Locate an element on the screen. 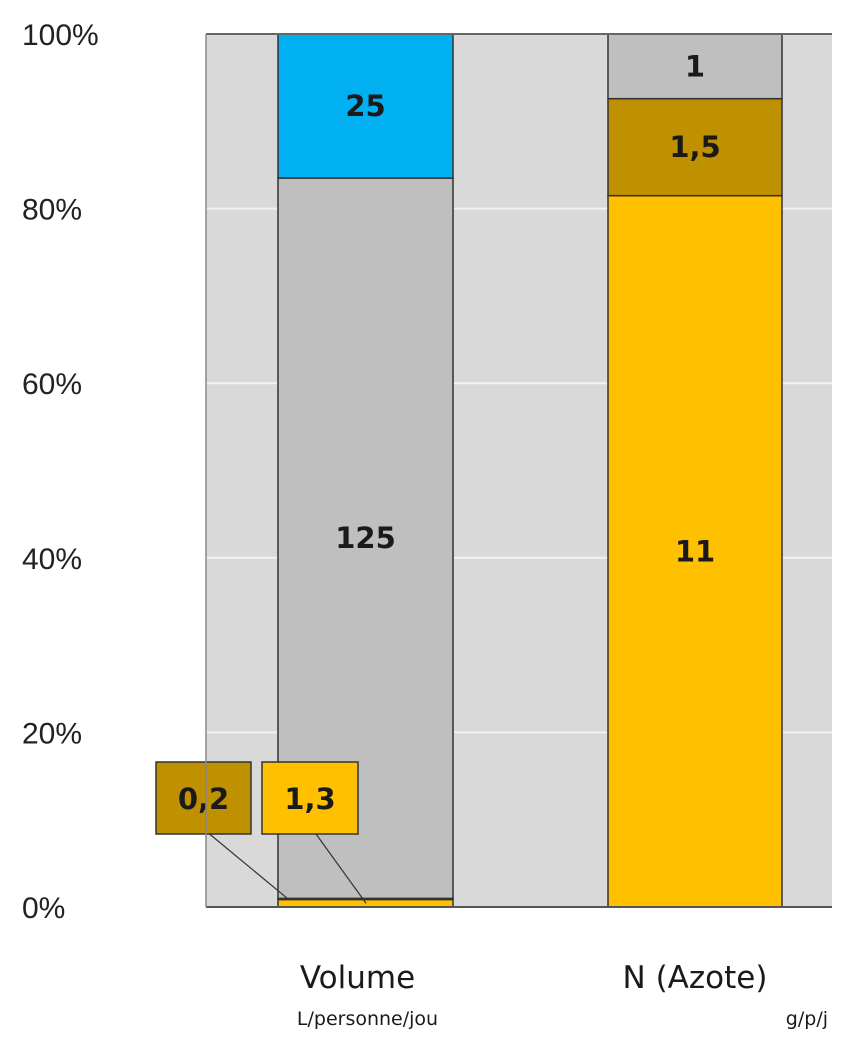 Image resolution: width=846 pixels, height=1039 pixels. callout-data-label: 0,2 is located at coordinates (203, 799).